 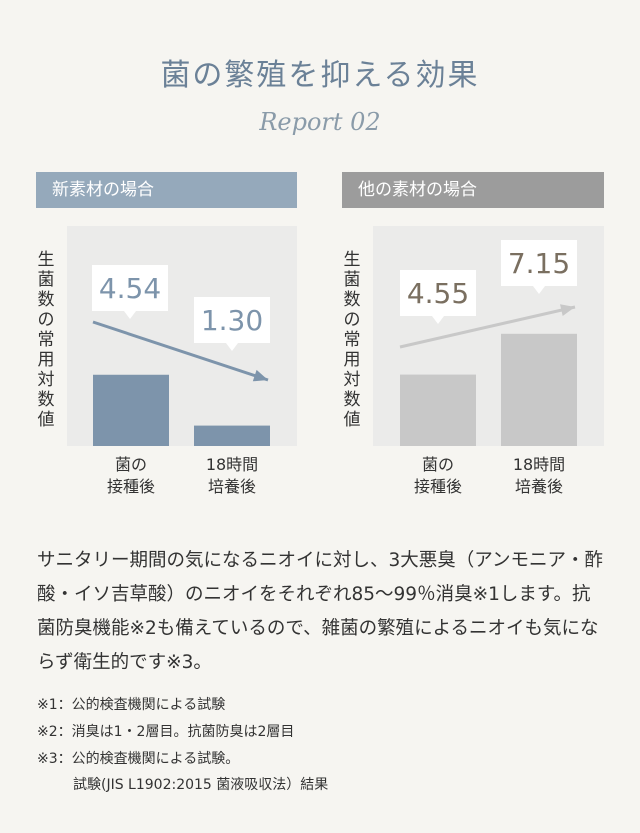 I want to click on footnote-2: ※2：消臭は1・2層目。抗菌防臭は2層目, so click(x=166, y=732).